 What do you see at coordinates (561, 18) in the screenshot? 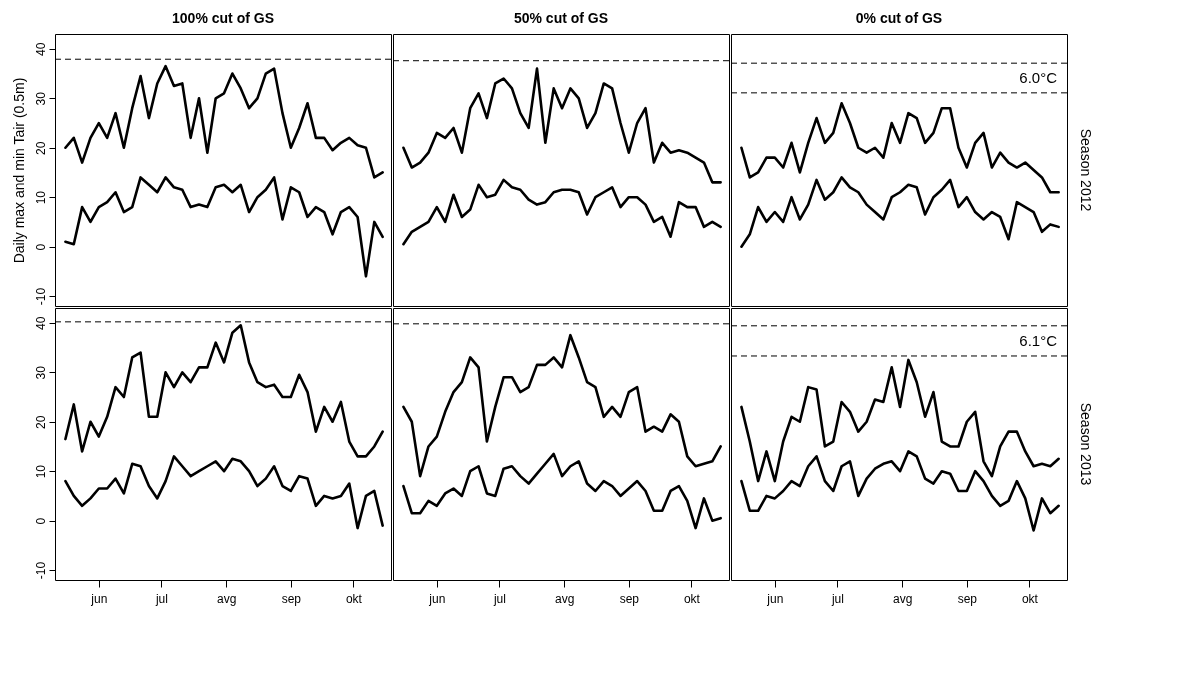
I see `chart-title: 50% cut of GS` at bounding box center [561, 18].